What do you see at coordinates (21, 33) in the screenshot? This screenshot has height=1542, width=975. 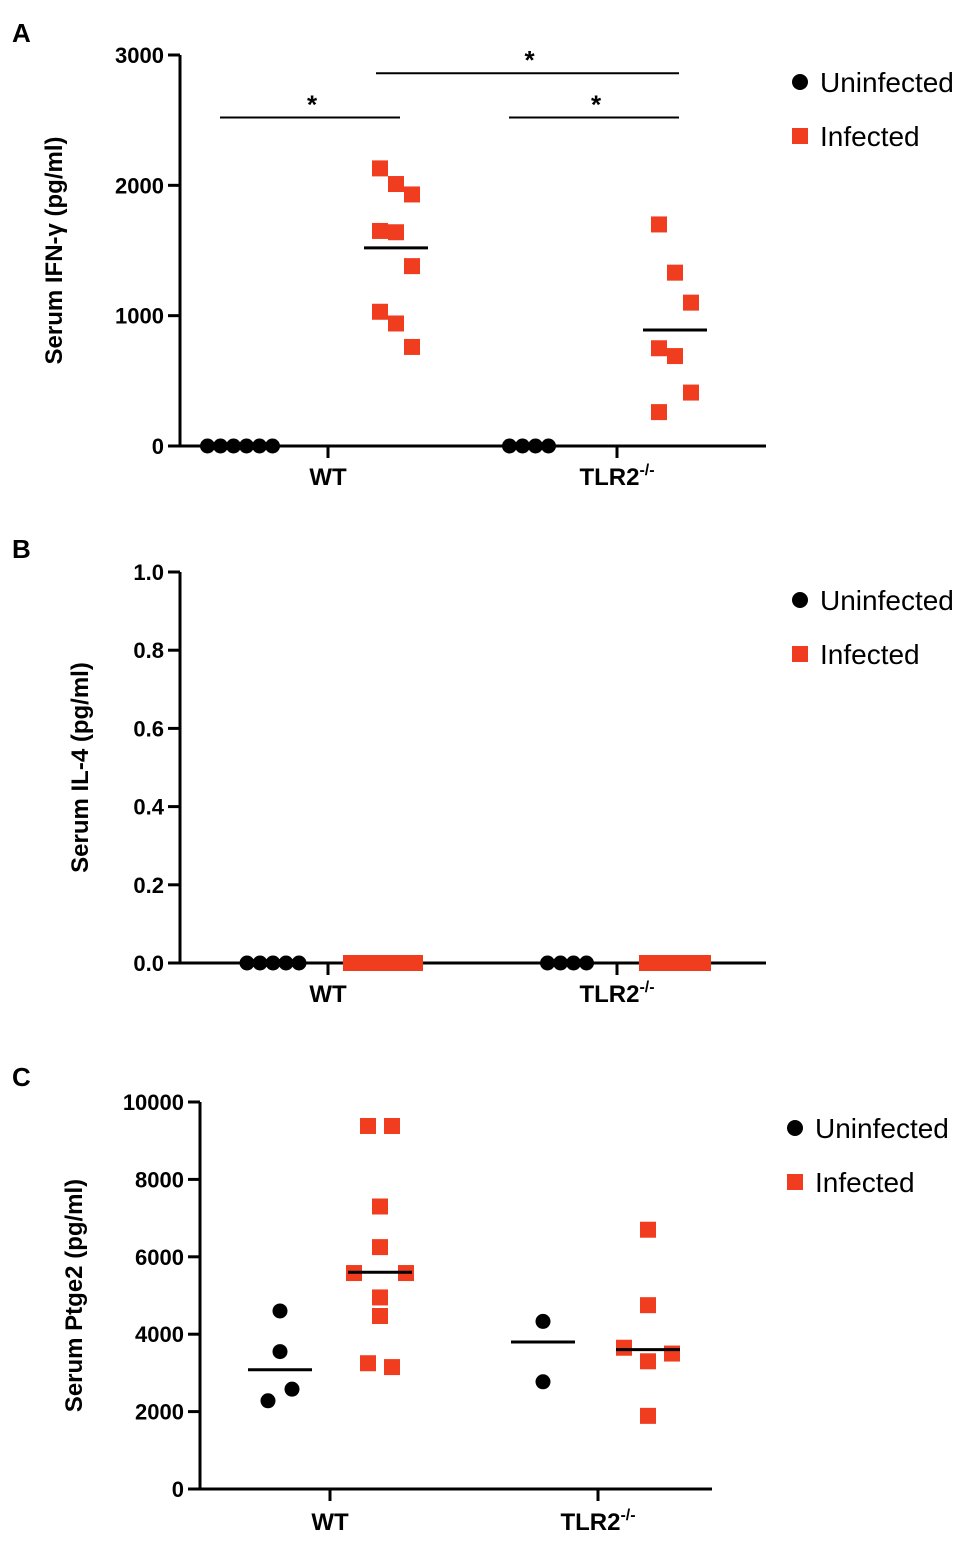 I see `panel-label: A` at bounding box center [21, 33].